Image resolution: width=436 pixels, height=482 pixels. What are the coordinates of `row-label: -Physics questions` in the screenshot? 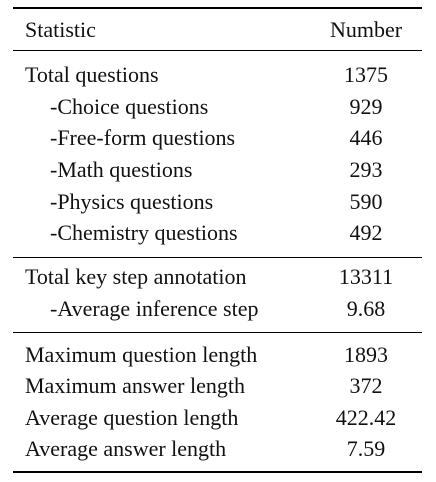 It's located at (132, 201).